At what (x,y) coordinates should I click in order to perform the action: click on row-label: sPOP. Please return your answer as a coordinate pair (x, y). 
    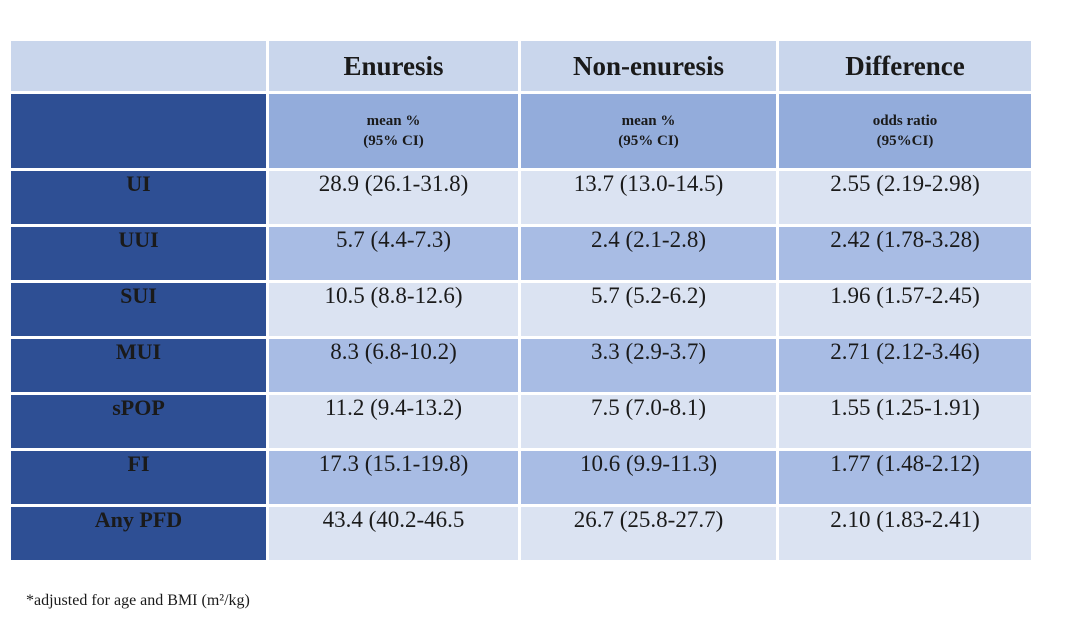
    Looking at the image, I should click on (138, 421).